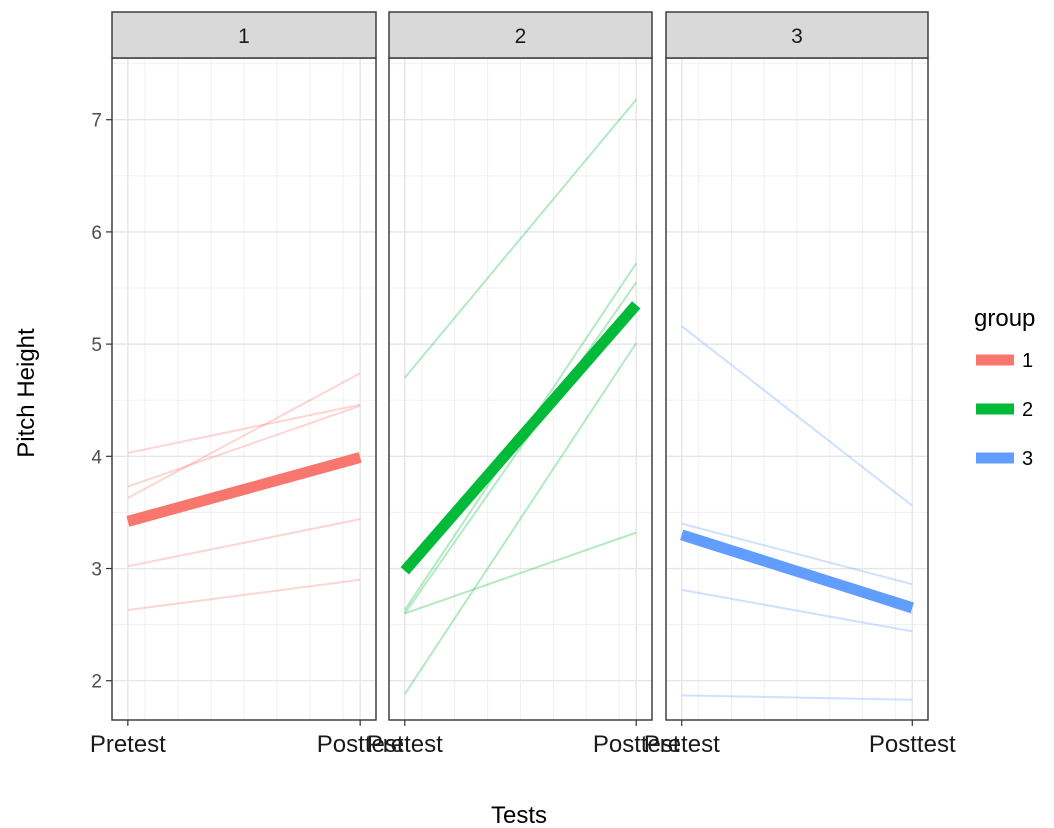 This screenshot has width=1054, height=828. What do you see at coordinates (96, 233) in the screenshot?
I see `y-tick-label: 6` at bounding box center [96, 233].